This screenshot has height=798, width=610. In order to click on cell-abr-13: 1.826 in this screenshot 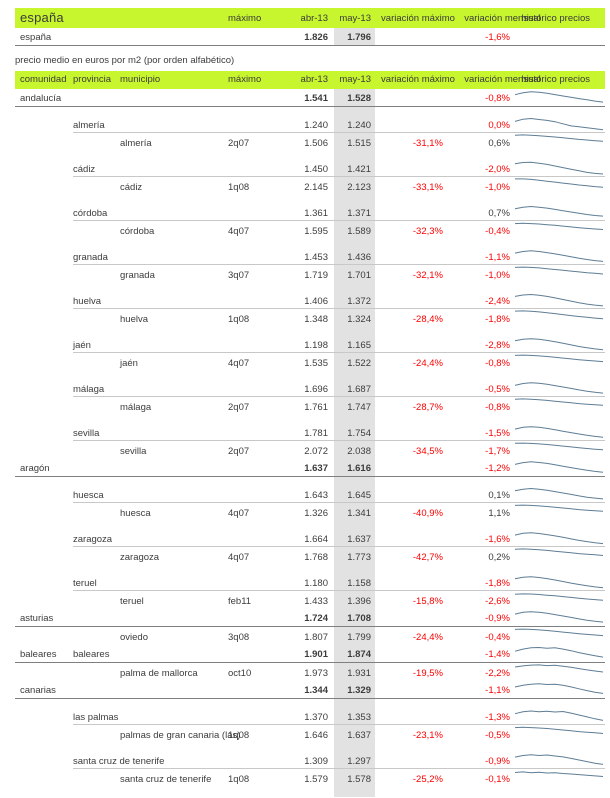, I will do `click(316, 37)`.